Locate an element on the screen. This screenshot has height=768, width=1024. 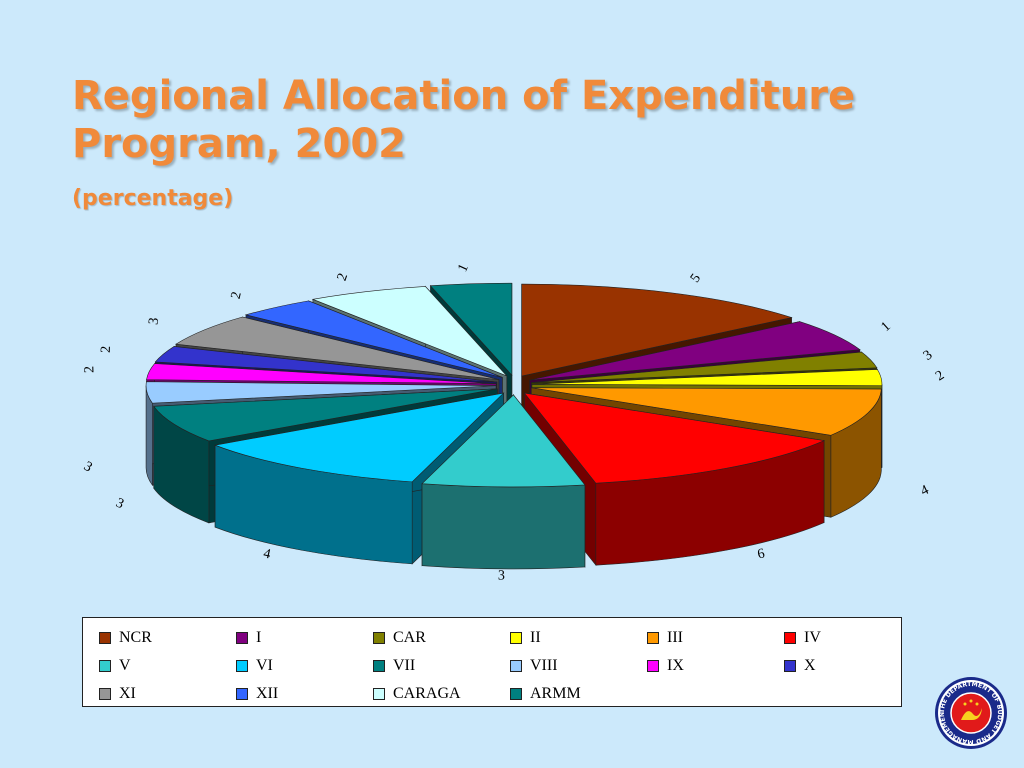
legend-item: I is located at coordinates (304, 638).